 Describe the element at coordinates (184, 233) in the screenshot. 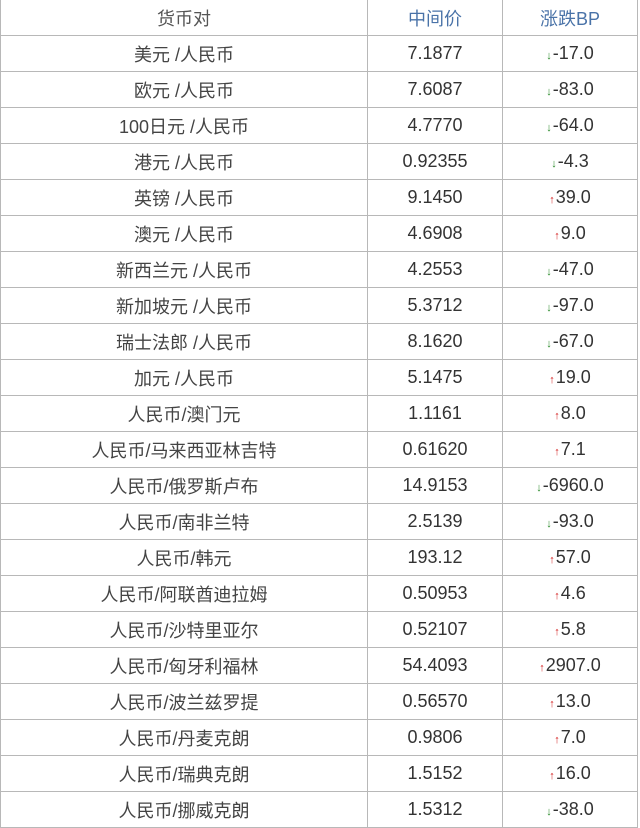

I see `currency-pair: 澳元 /人民币` at that location.